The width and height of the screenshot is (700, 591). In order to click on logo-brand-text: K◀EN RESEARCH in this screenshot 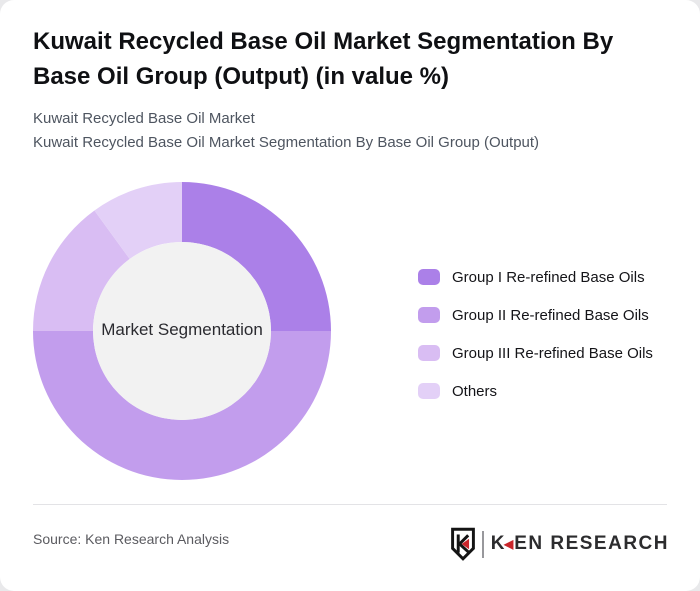, I will do `click(580, 544)`.